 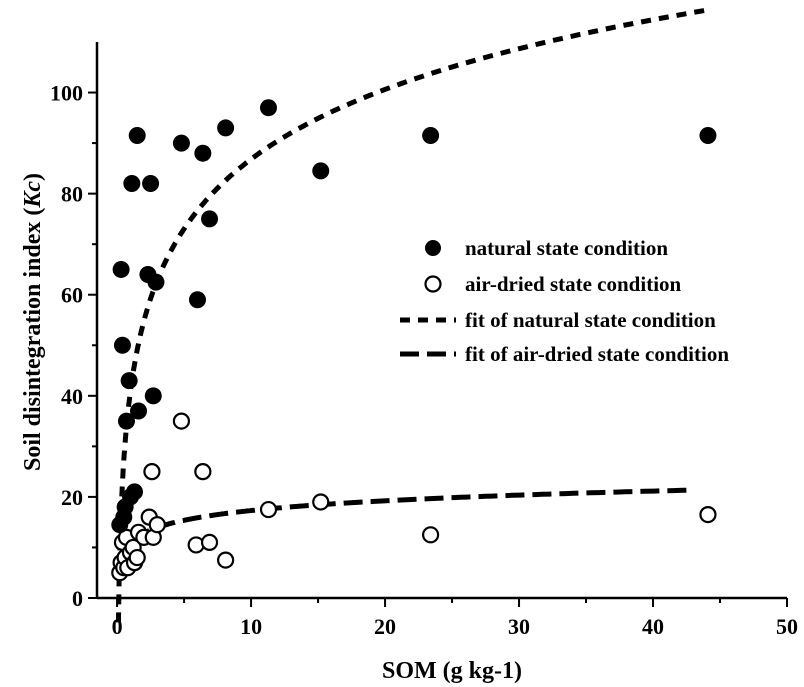 What do you see at coordinates (573, 284) in the screenshot?
I see `legend-label-air-dried: air-dried state condition` at bounding box center [573, 284].